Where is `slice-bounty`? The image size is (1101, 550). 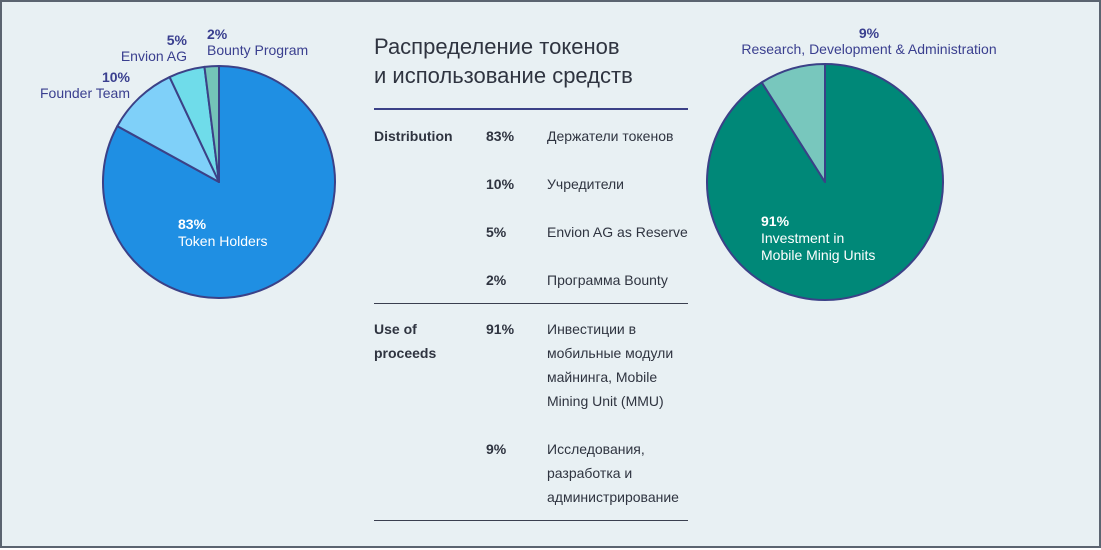 slice-bounty is located at coordinates (211, 124).